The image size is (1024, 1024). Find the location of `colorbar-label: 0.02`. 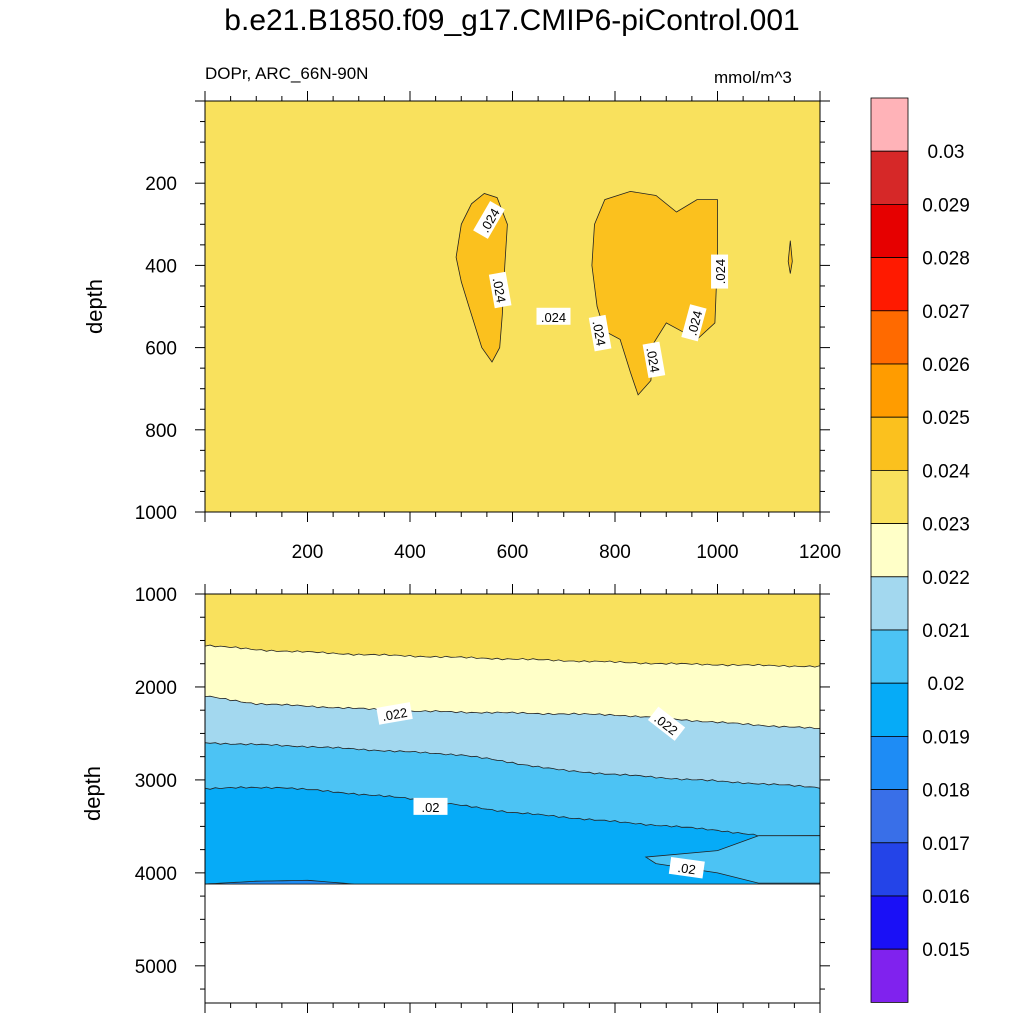

colorbar-label: 0.02 is located at coordinates (946, 684).